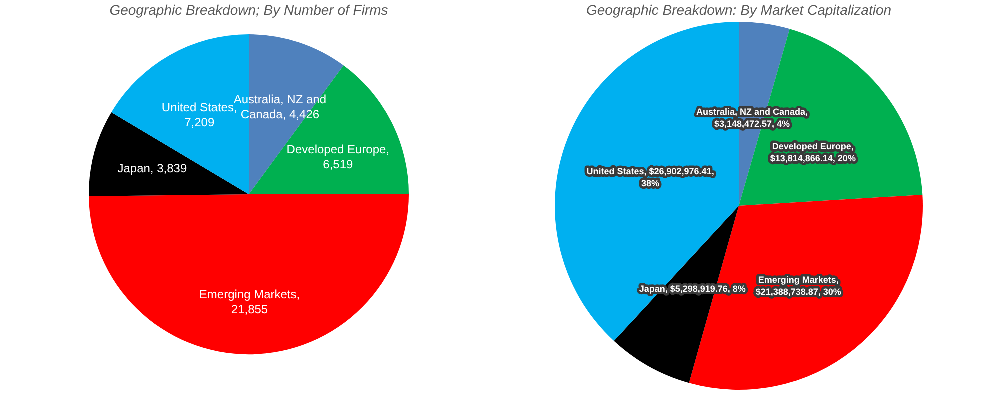  I want to click on pie-slice, so click(249, 274).